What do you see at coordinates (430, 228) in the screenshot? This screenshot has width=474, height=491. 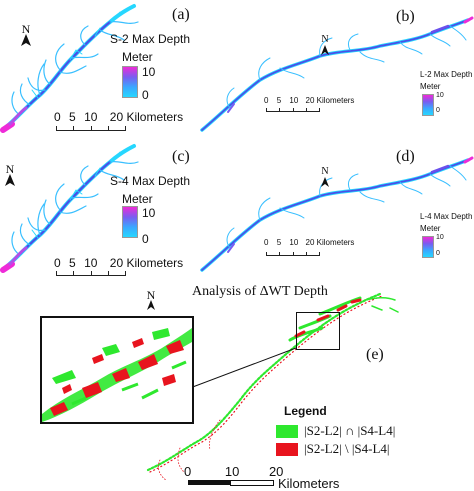 I see `colorbar-unit-d: Meter` at bounding box center [430, 228].